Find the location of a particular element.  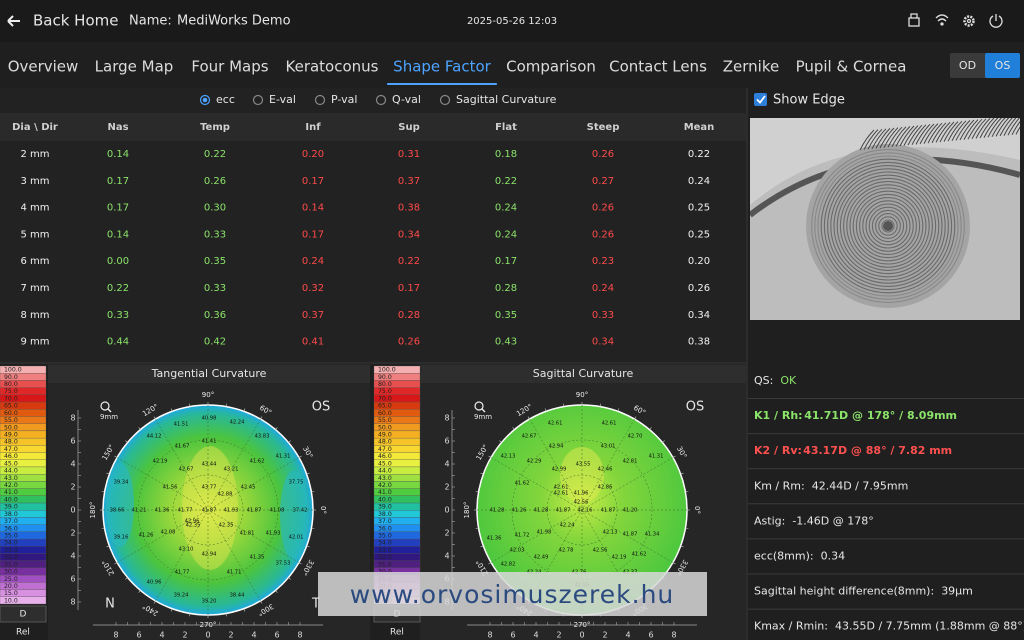

radio-label: E-val is located at coordinates (282, 99).